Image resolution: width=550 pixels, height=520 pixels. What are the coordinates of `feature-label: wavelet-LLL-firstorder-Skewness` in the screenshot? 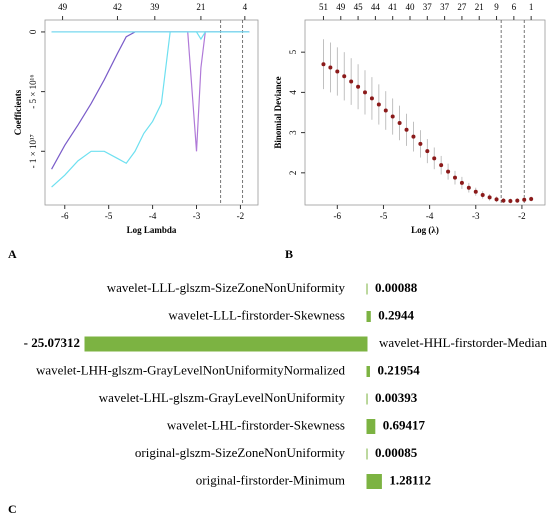 It's located at (256, 314).